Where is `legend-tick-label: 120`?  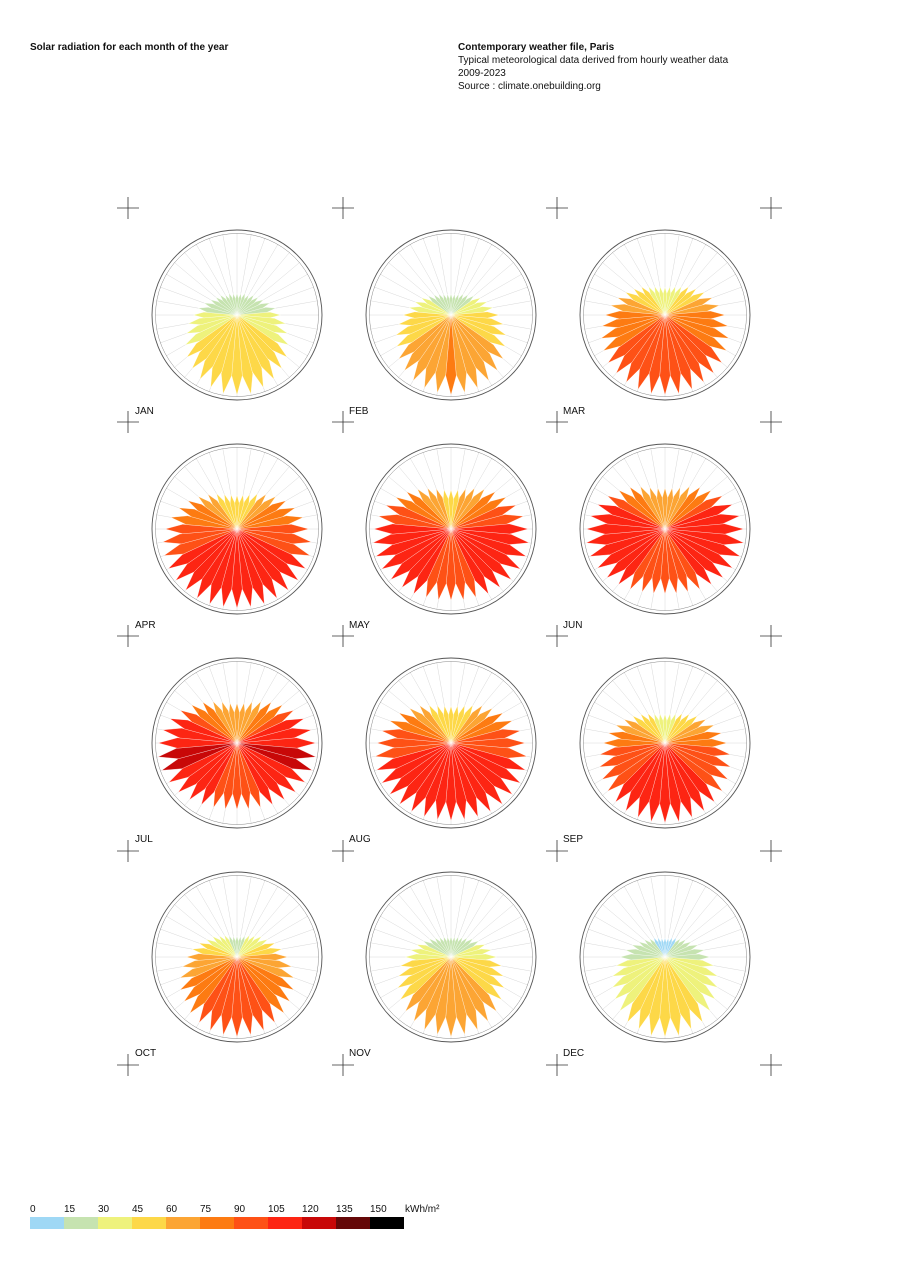
legend-tick-label: 120 is located at coordinates (310, 1209).